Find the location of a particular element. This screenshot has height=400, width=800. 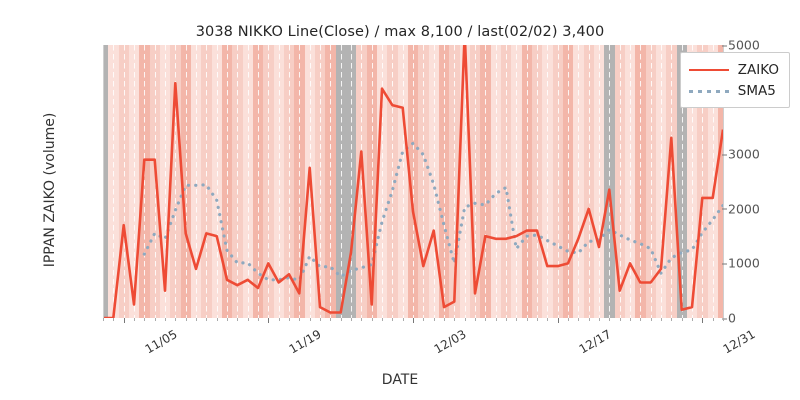

axis-spine-left is located at coordinates (103, 181).